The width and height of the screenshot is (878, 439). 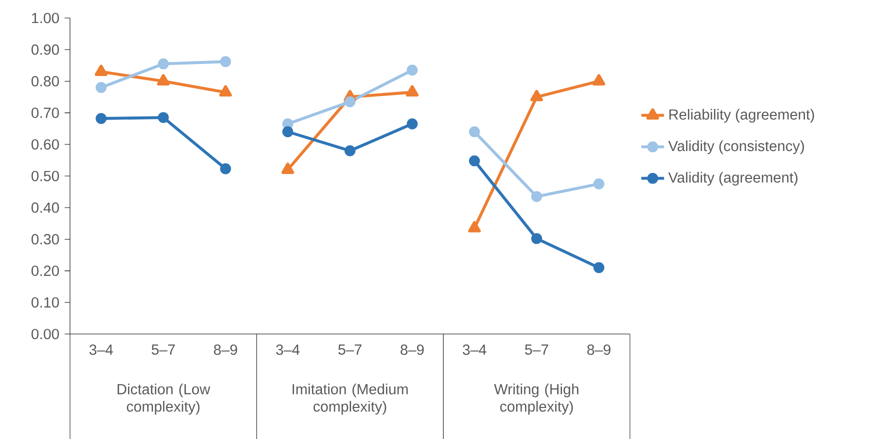 What do you see at coordinates (45, 239) in the screenshot?
I see `y-tick-label: 0.30` at bounding box center [45, 239].